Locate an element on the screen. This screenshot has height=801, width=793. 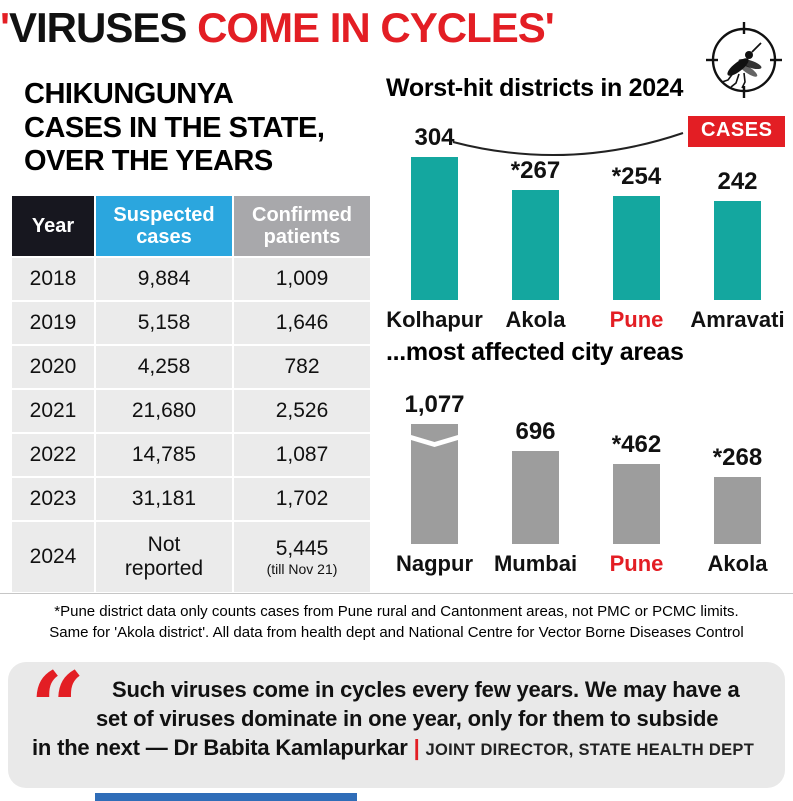
bar-column-nagpur: 1,077 is located at coordinates (434, 467).